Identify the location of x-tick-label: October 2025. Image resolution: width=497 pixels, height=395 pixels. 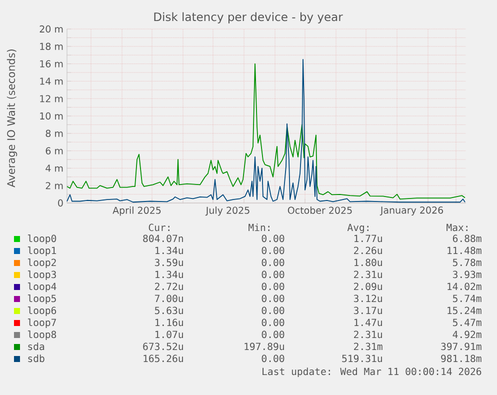
(320, 210).